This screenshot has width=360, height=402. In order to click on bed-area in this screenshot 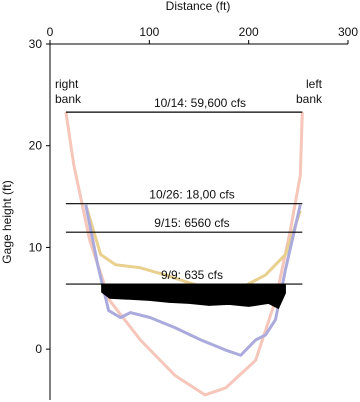, I will do `click(193, 296)`.